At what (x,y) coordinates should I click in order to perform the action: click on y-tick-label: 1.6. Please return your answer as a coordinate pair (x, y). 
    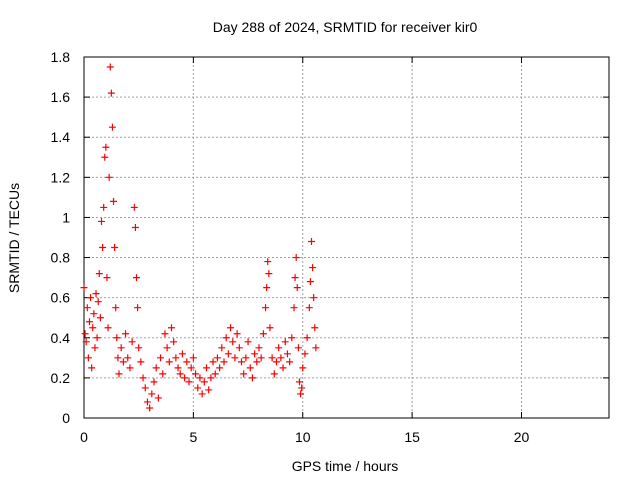
    Looking at the image, I should click on (61, 97).